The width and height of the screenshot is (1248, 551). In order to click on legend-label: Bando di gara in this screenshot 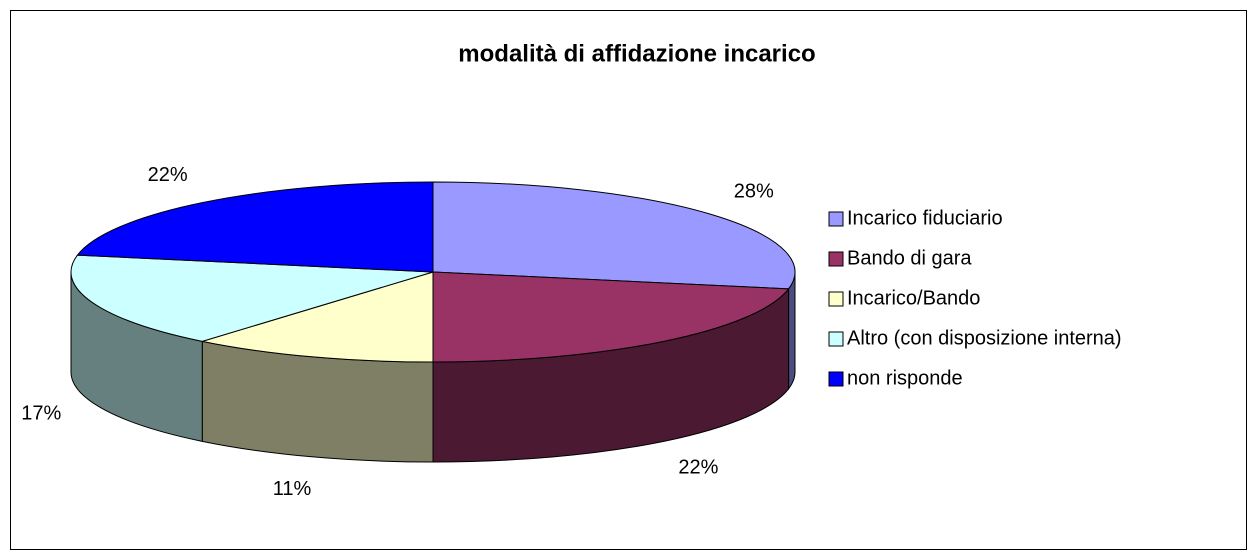, I will do `click(909, 258)`.